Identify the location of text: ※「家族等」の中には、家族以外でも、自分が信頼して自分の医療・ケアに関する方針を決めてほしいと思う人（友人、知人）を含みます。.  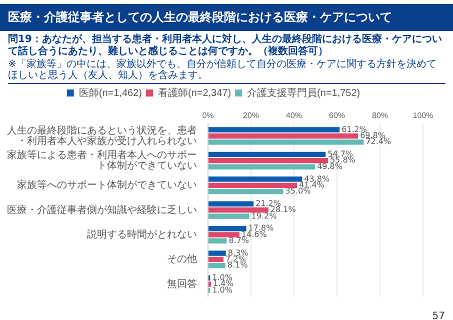
(226, 71).